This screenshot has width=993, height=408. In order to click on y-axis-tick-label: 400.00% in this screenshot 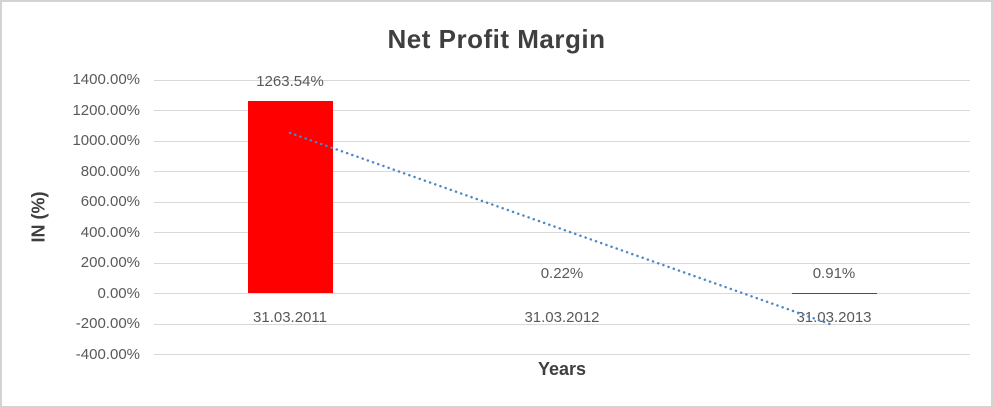, I will do `click(110, 232)`.